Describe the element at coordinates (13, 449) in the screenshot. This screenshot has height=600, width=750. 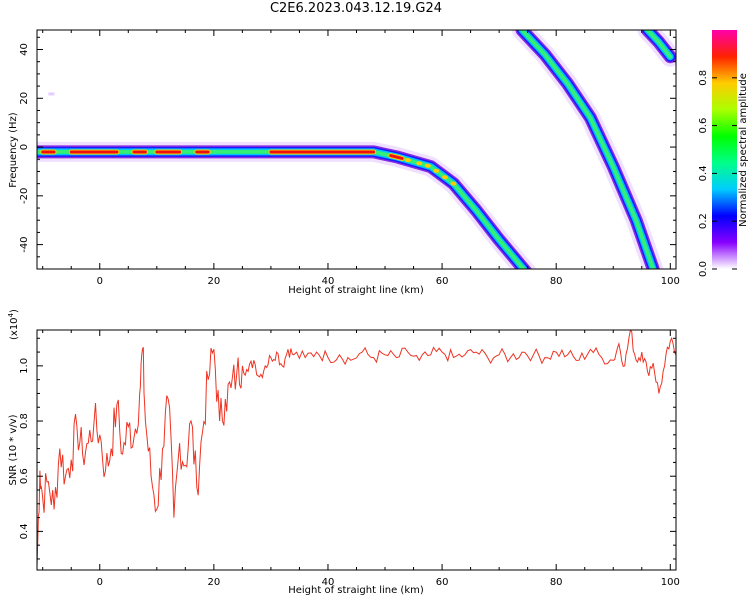
I see `snr-y-label: SNR (10 * v/v)` at that location.